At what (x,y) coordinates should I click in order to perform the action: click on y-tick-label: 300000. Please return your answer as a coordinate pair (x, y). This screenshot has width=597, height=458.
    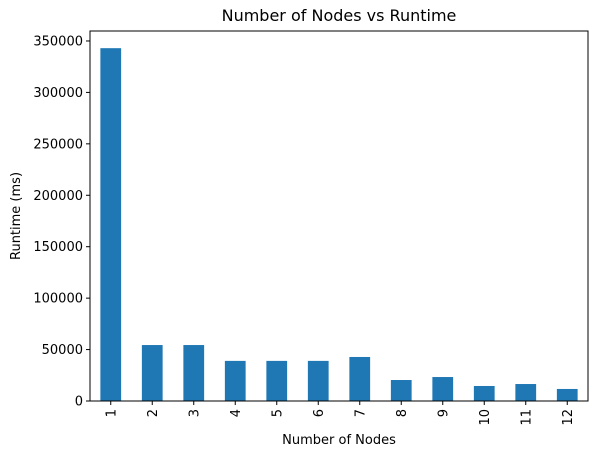
    Looking at the image, I should click on (58, 93).